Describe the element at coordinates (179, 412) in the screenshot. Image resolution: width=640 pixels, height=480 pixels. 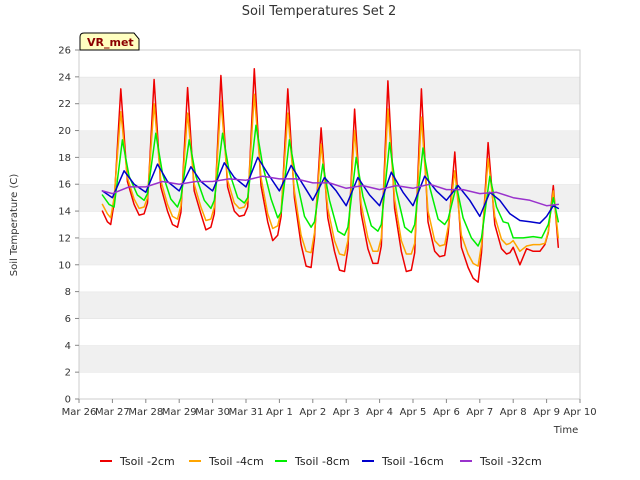
I see `x-tick-label: Mar 29` at that location.